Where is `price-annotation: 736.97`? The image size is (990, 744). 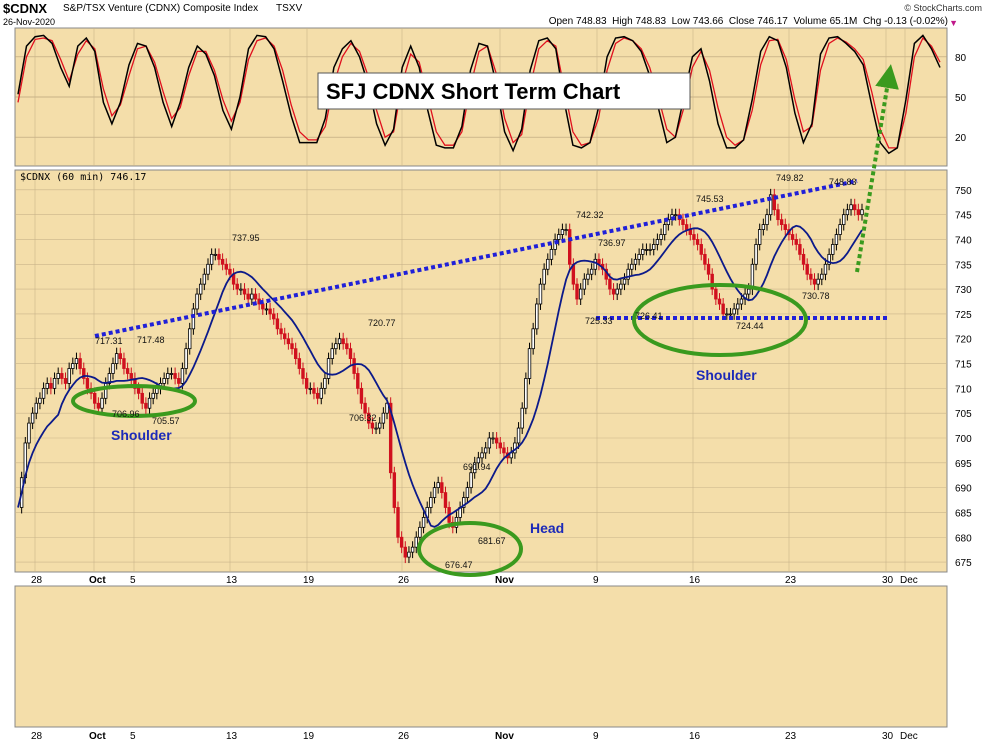
price-annotation: 736.97 is located at coordinates (612, 243).